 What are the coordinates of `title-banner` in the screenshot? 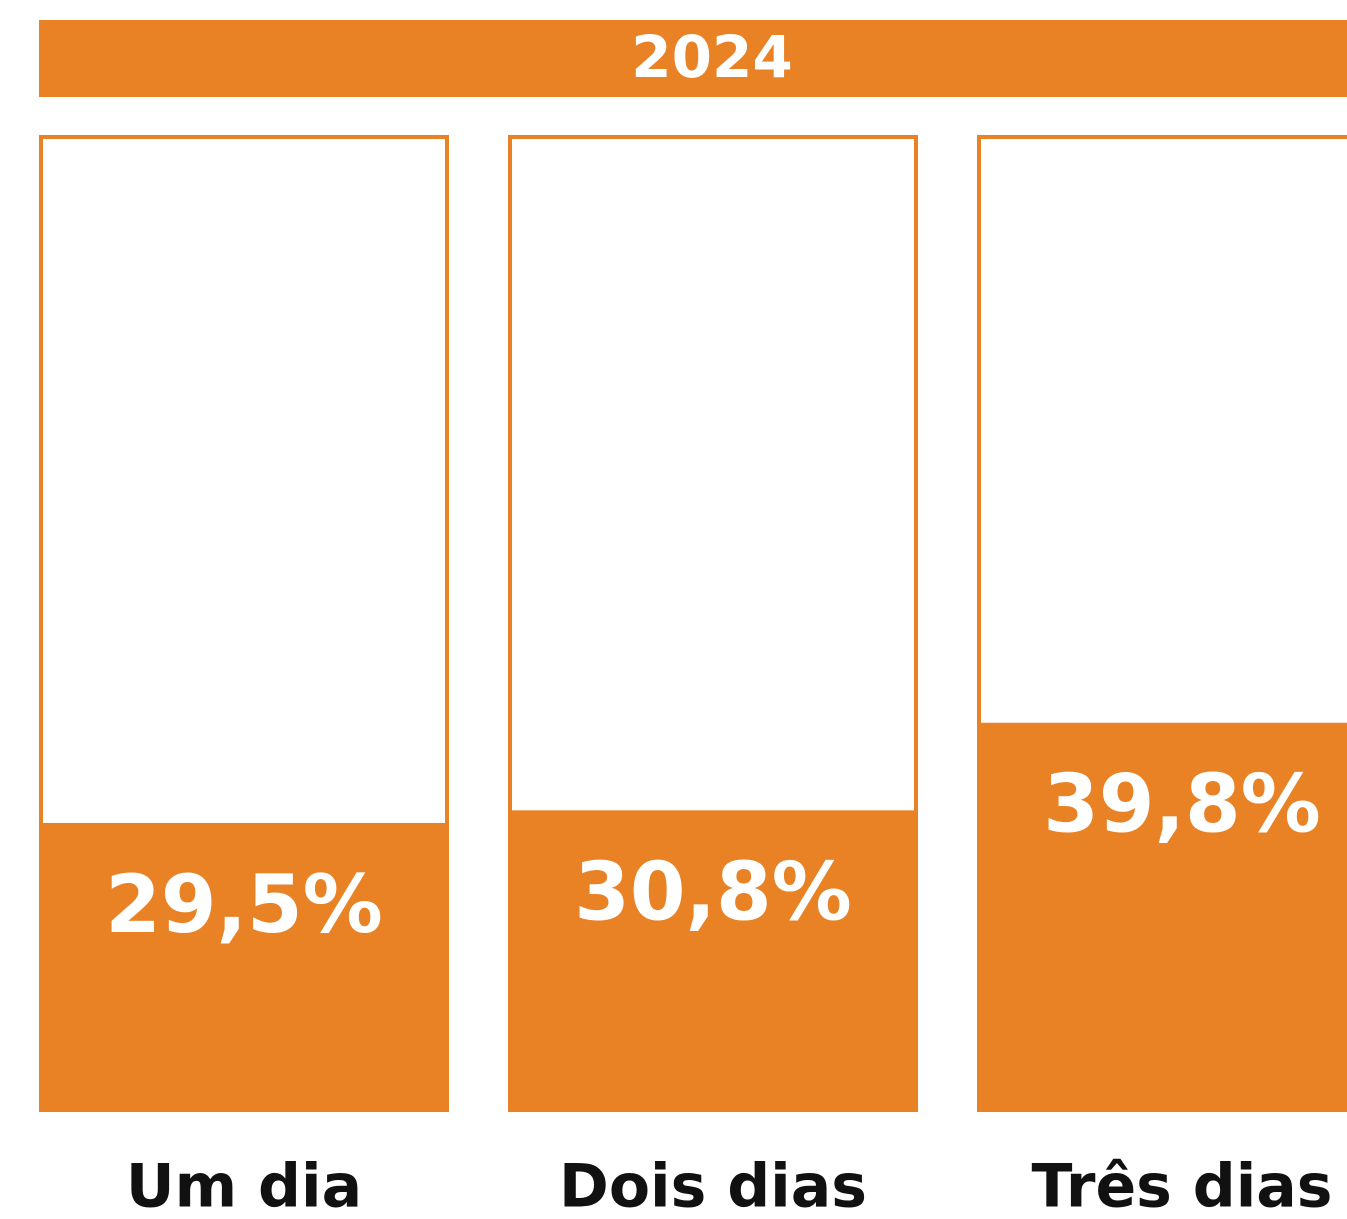 It's located at (693, 58).